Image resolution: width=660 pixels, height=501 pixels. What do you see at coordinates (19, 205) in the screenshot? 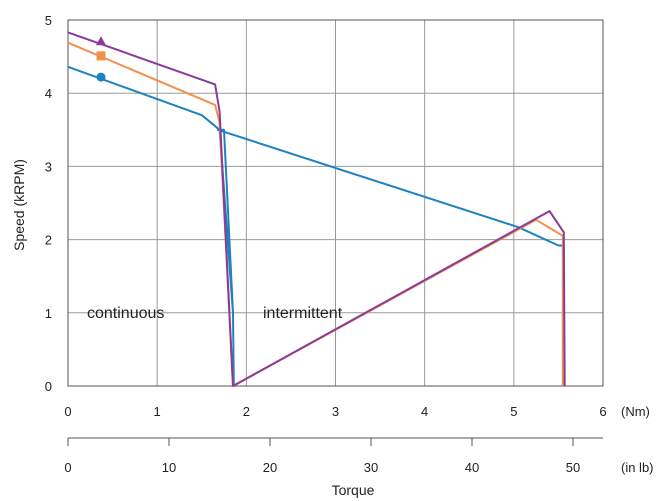
I see `y-axis-label: Speed (kRPM)` at bounding box center [19, 205].